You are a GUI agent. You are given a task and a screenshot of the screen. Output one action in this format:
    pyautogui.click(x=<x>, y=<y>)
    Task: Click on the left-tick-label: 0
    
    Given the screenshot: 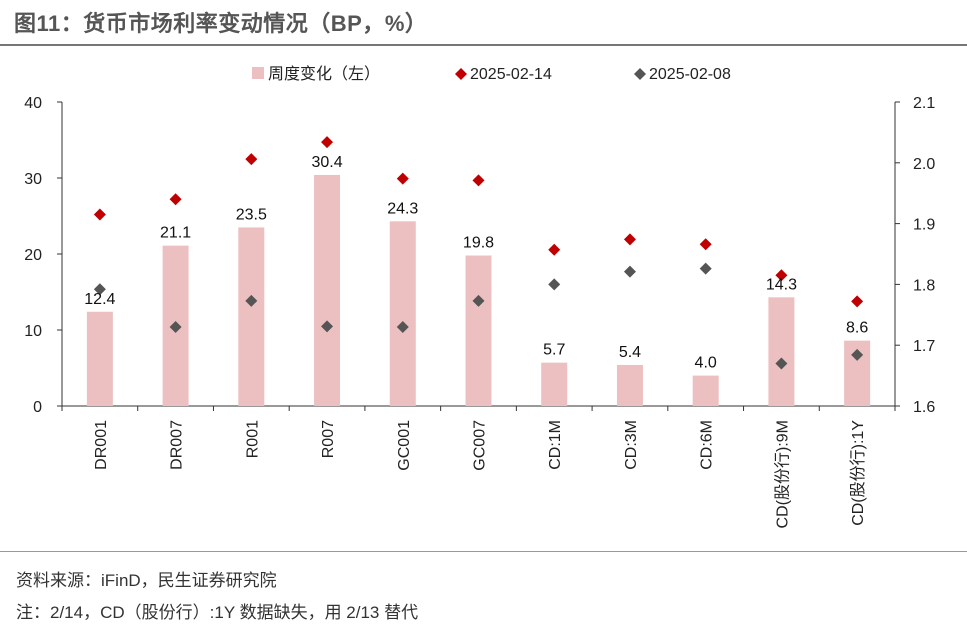 What is the action you would take?
    pyautogui.click(x=37, y=407)
    